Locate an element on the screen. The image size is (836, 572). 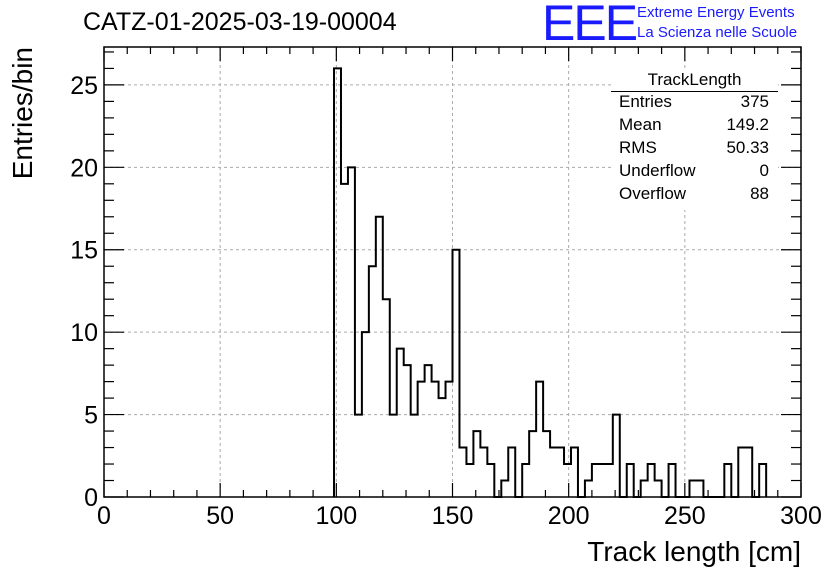
y-tick-label: 15 is located at coordinates (84, 251).